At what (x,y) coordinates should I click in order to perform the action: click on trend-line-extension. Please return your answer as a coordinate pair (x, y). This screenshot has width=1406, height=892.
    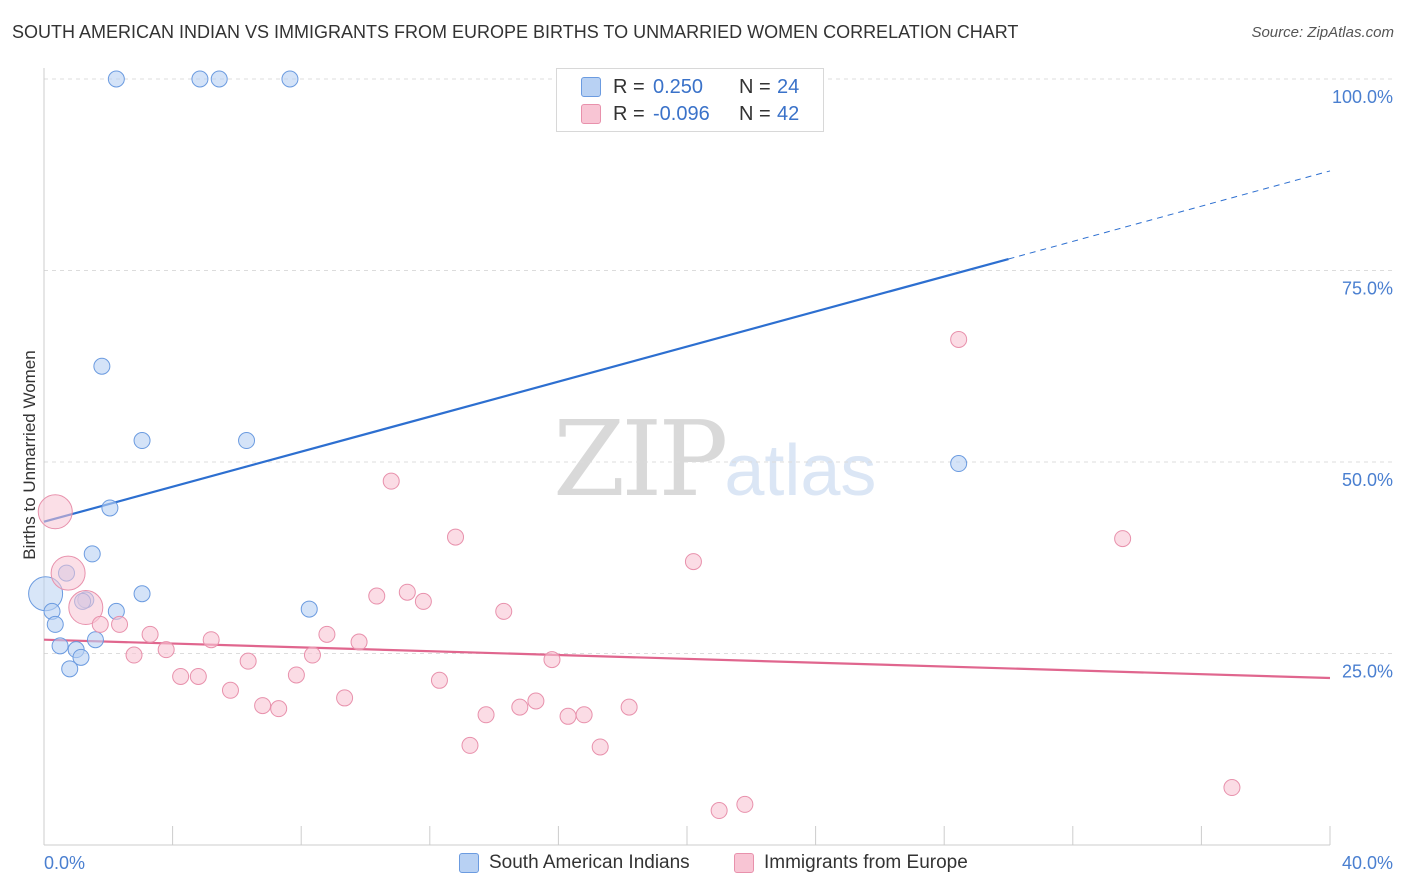
    Looking at the image, I should click on (1169, 215).